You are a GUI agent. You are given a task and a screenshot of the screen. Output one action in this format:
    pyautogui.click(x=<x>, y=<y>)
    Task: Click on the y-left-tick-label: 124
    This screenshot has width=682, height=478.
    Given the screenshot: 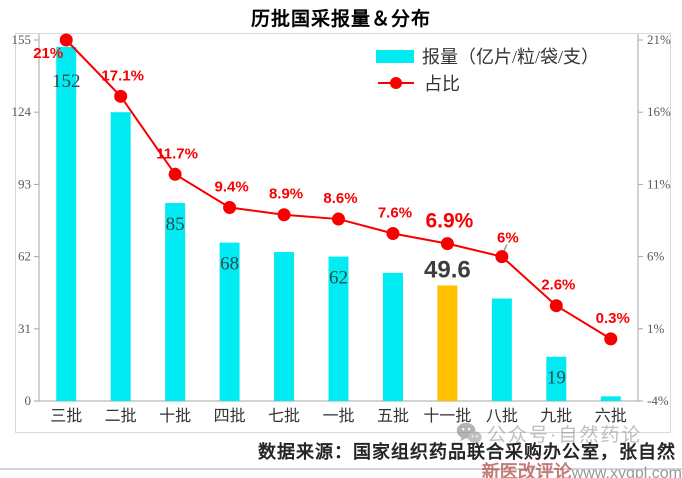 What is the action you would take?
    pyautogui.click(x=22, y=111)
    